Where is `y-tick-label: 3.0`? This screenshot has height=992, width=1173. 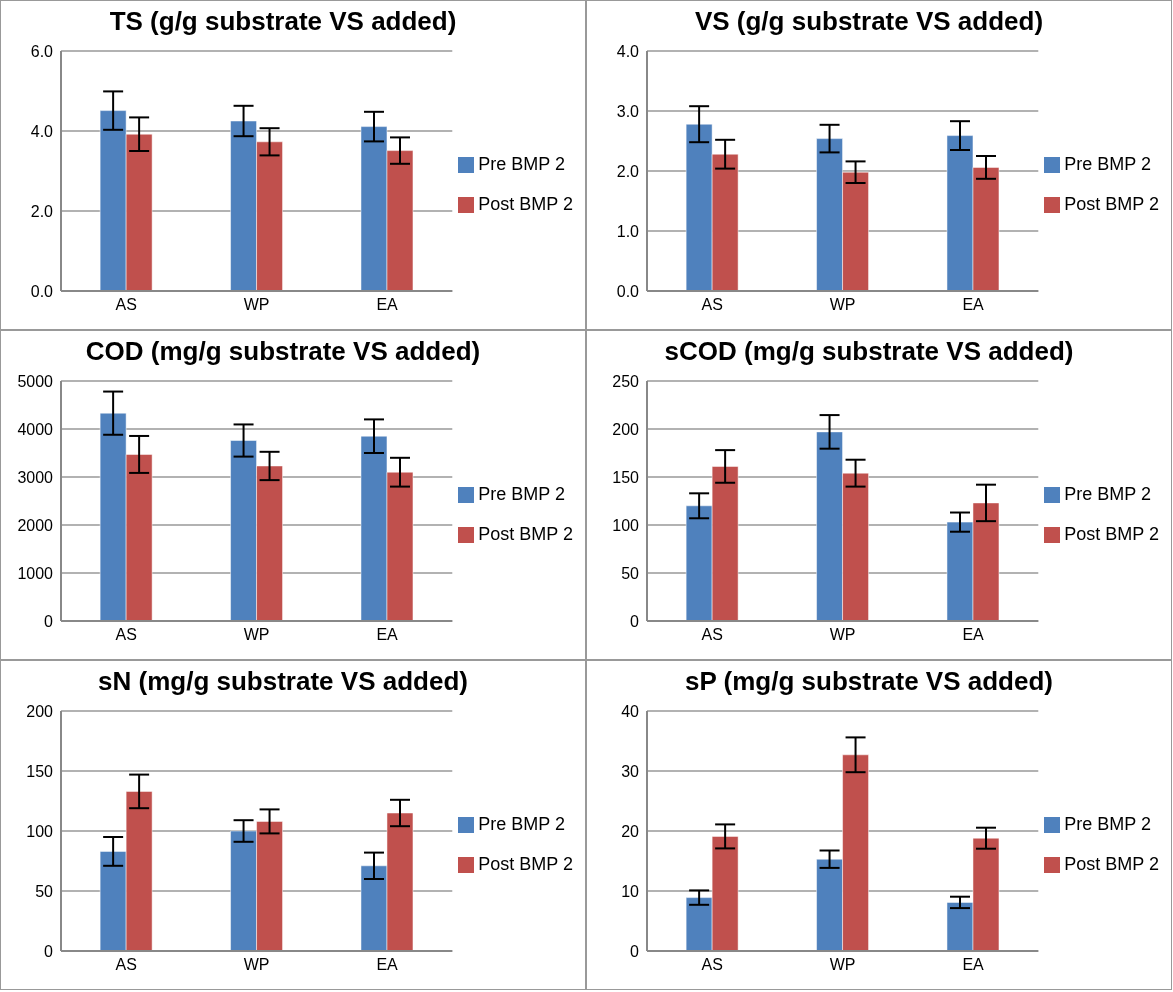
y-tick-label: 3.0 is located at coordinates (628, 111).